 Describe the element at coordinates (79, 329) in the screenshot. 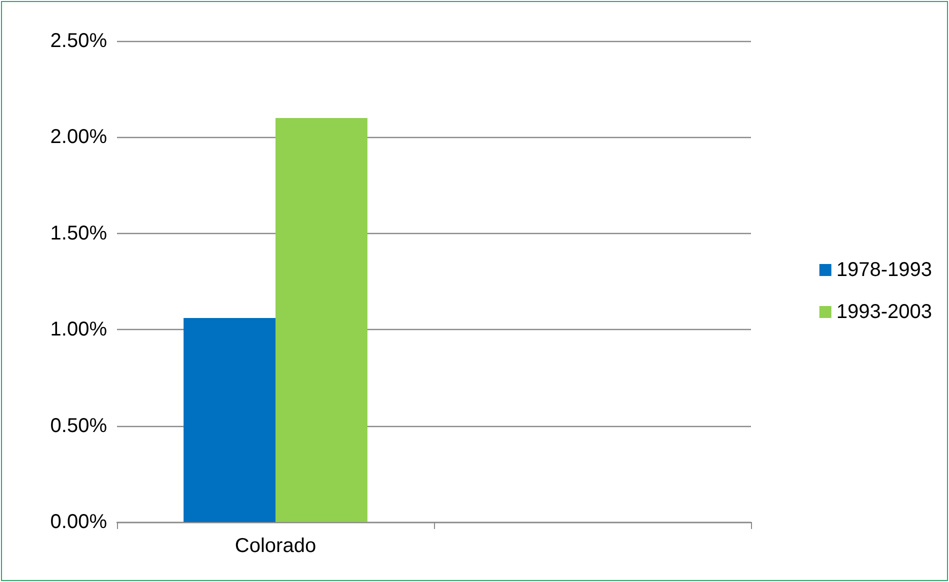

I see `y-tick-label: 1.00%` at that location.